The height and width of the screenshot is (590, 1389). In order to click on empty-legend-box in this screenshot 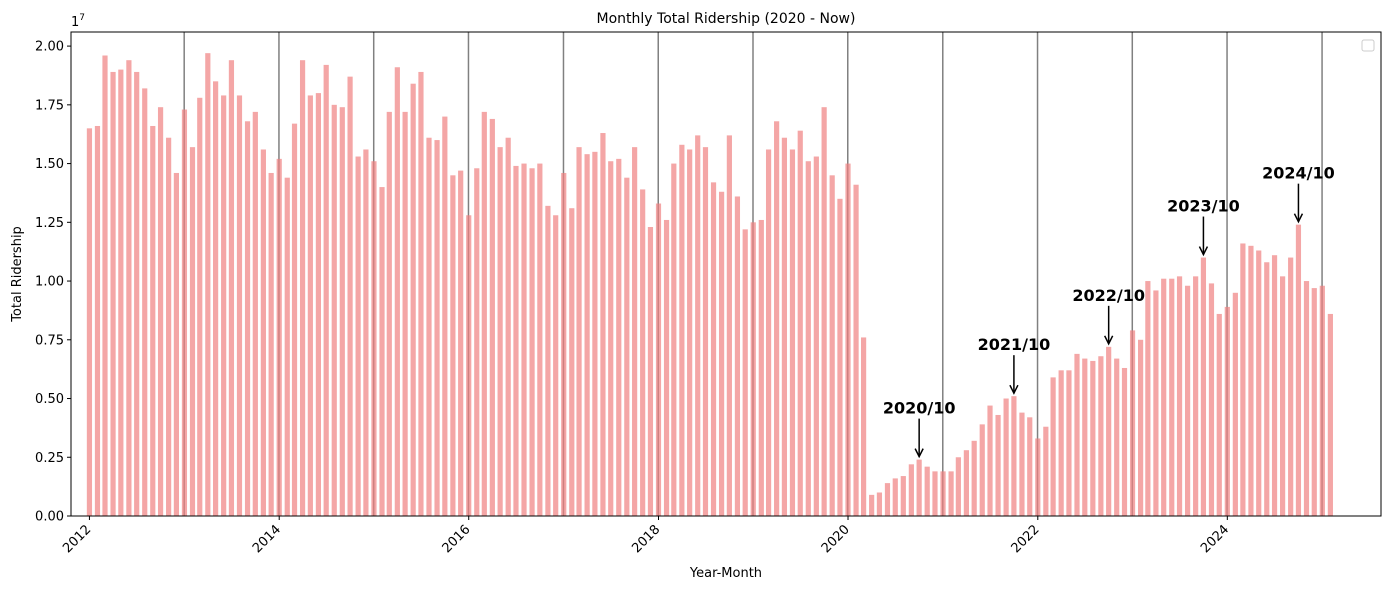, I will do `click(1368, 45)`.